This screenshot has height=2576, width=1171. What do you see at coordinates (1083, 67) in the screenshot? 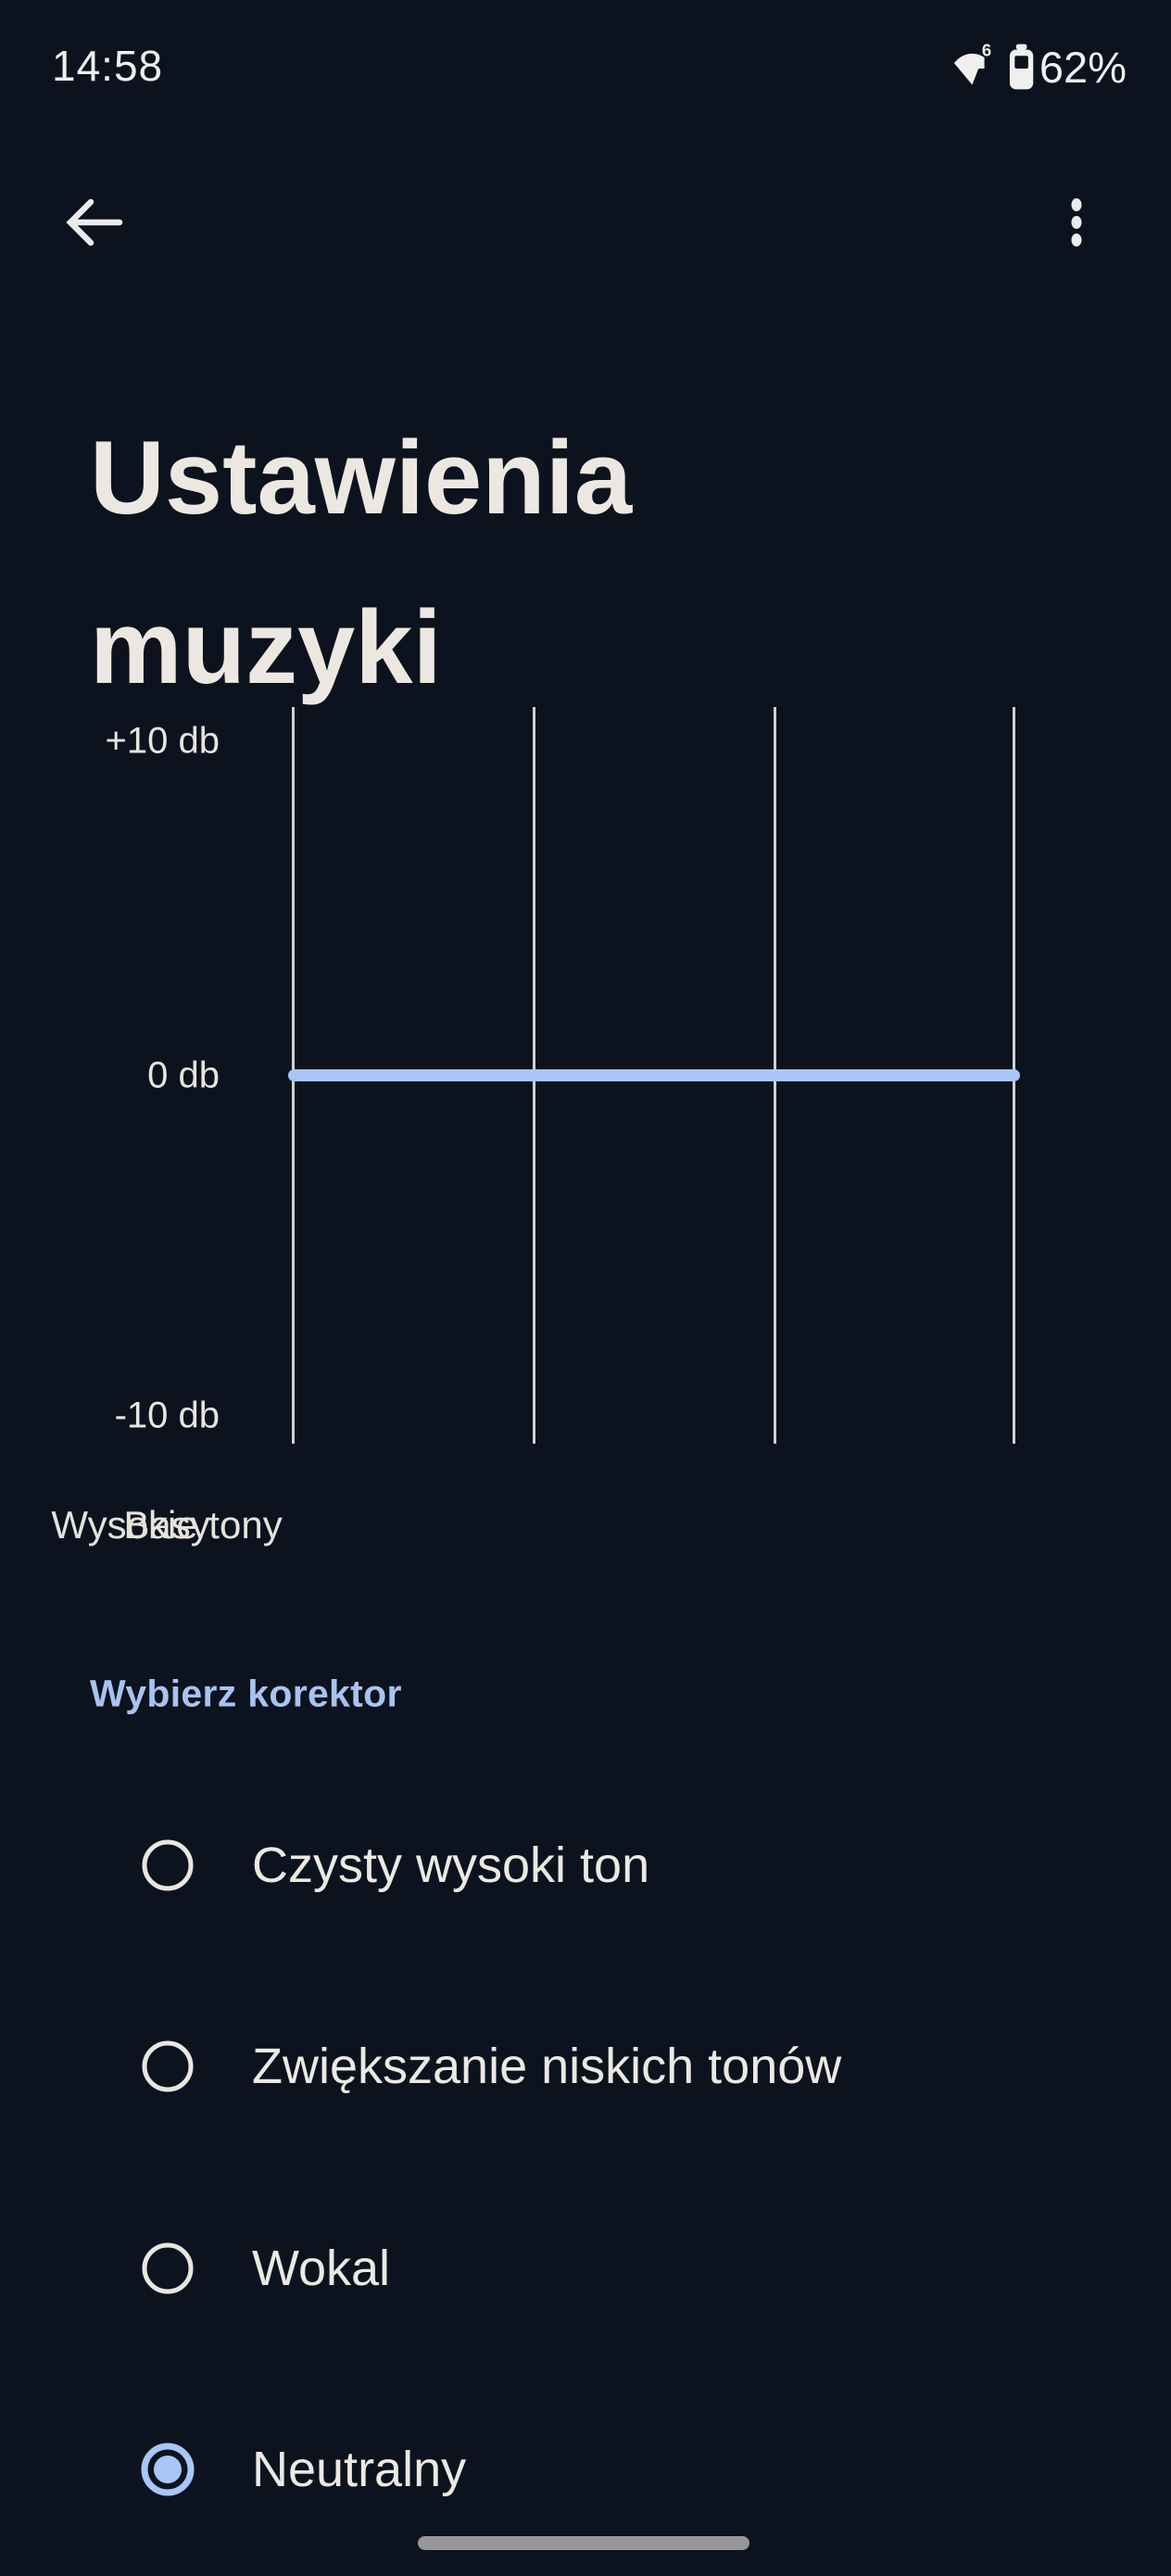
I see `battery-percent: 62%` at bounding box center [1083, 67].